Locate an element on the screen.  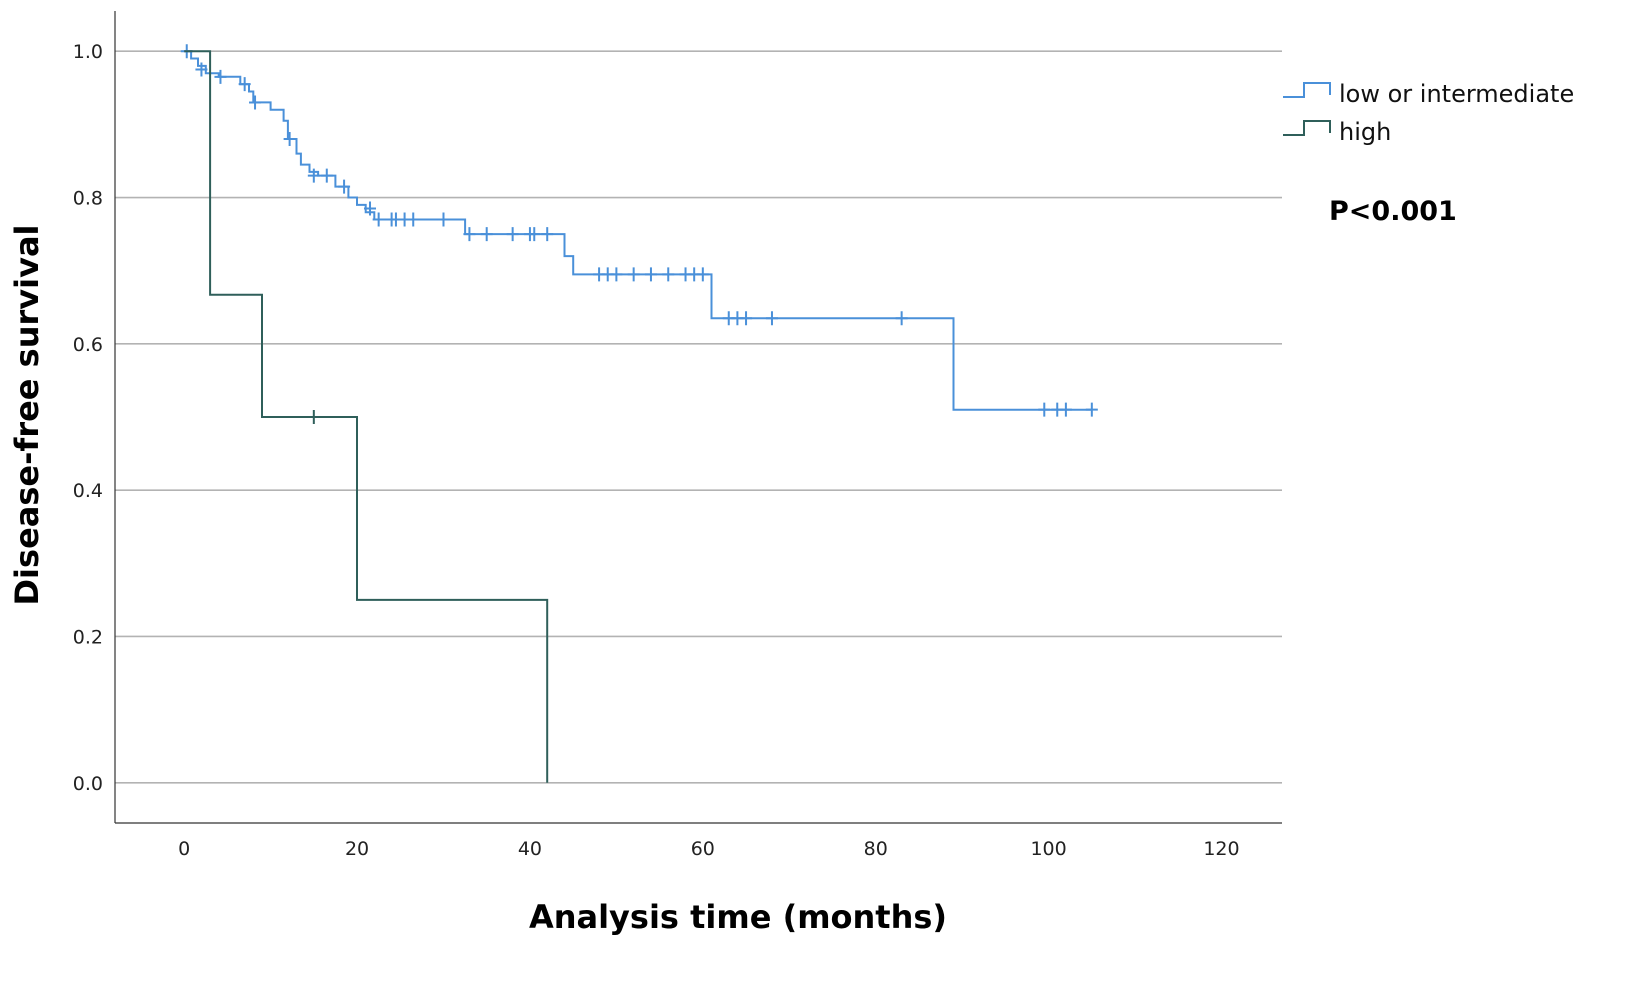
x-tick-label: 60 is located at coordinates (703, 849).